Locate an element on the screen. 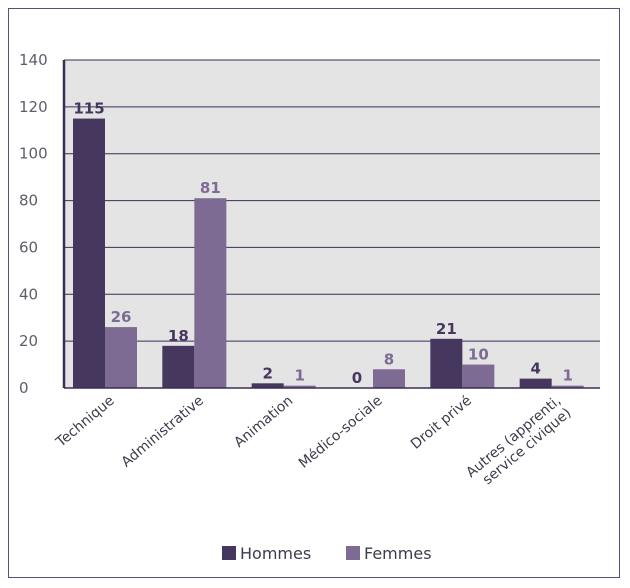 Image resolution: width=630 pixels, height=588 pixels. legend-label-femmes: Femmes is located at coordinates (398, 553).